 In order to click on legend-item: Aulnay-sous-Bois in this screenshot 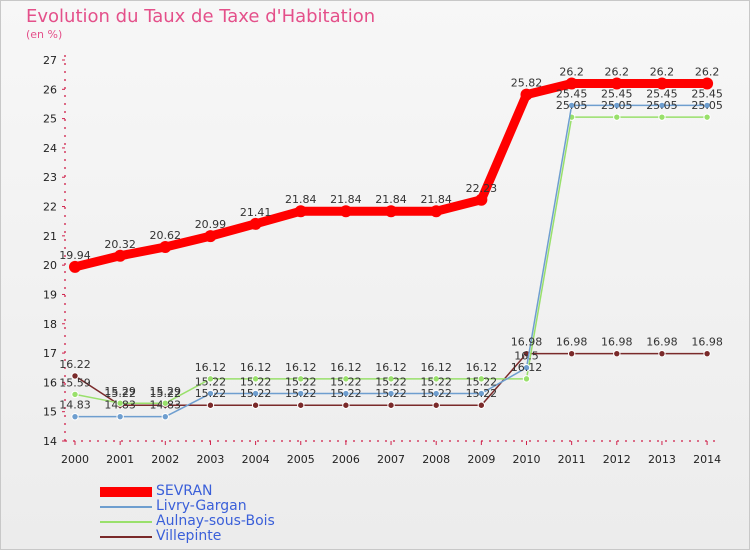, I will do `click(187, 521)`.